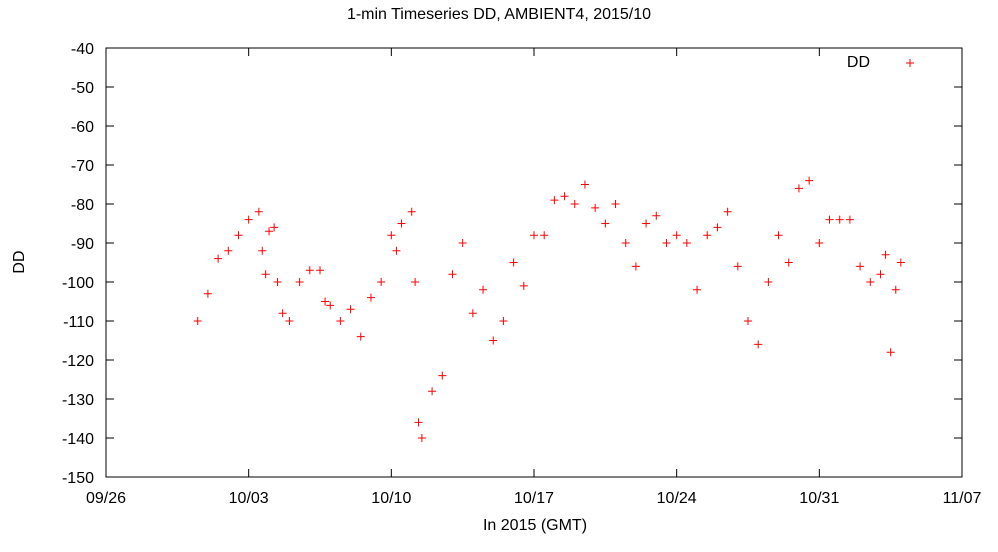 This screenshot has width=998, height=552. I want to click on x-tick-label: 10/24, so click(677, 498).